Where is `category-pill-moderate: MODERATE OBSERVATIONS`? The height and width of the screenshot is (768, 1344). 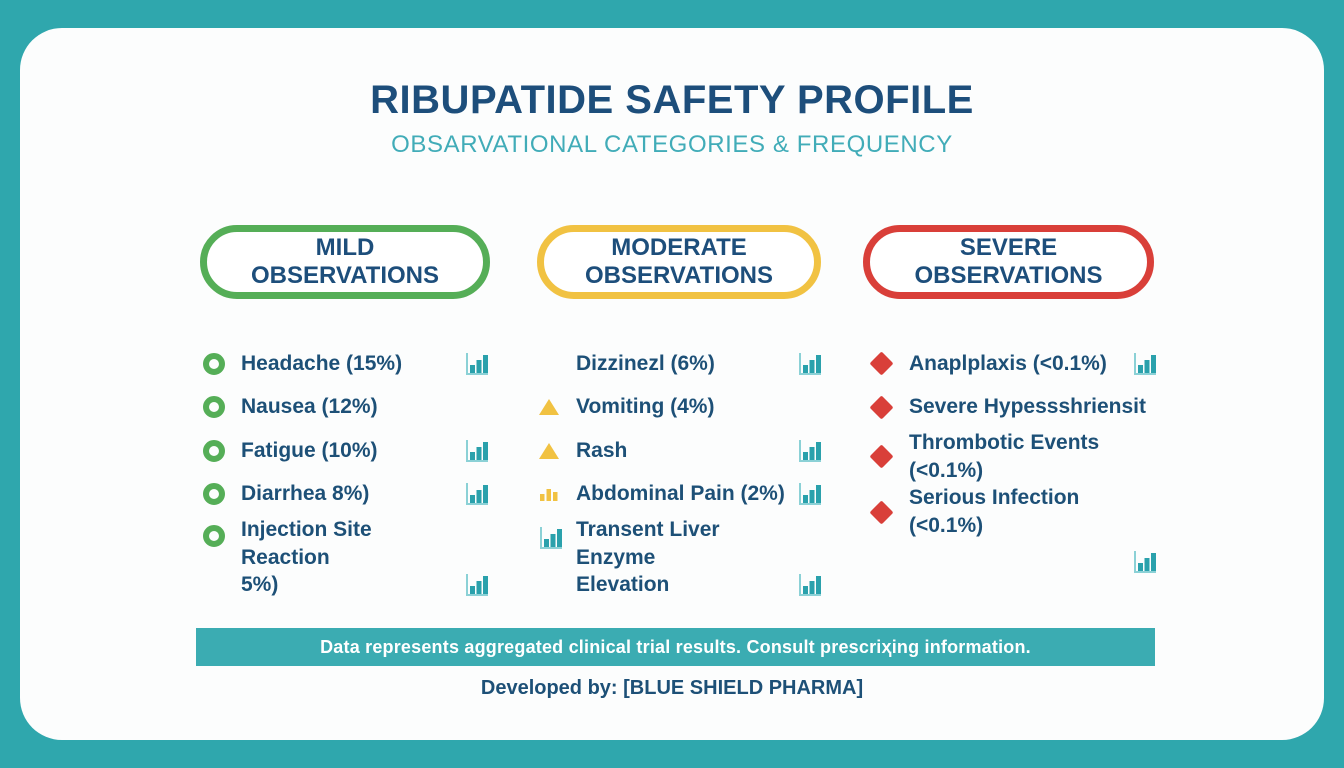
category-pill-moderate: MODERATE OBSERVATIONS is located at coordinates (679, 262).